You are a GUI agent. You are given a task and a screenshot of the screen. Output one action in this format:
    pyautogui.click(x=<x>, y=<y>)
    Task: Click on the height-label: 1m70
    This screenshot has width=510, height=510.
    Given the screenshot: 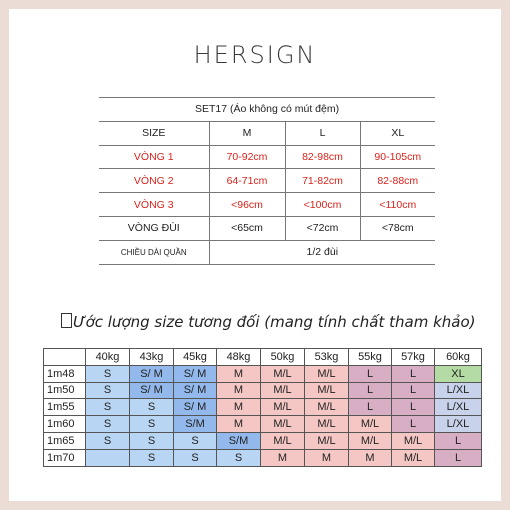 What is the action you would take?
    pyautogui.click(x=64, y=457)
    